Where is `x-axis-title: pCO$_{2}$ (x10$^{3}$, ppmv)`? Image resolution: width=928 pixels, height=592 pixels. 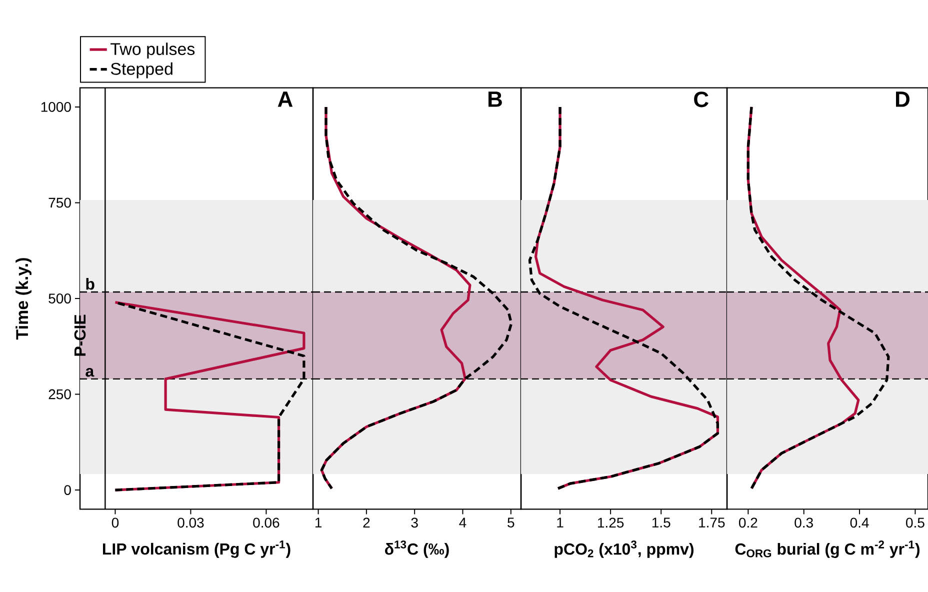
x-axis-title: pCO$_{2}$ (x10$^{3}$, ppmv) is located at coordinates (624, 549).